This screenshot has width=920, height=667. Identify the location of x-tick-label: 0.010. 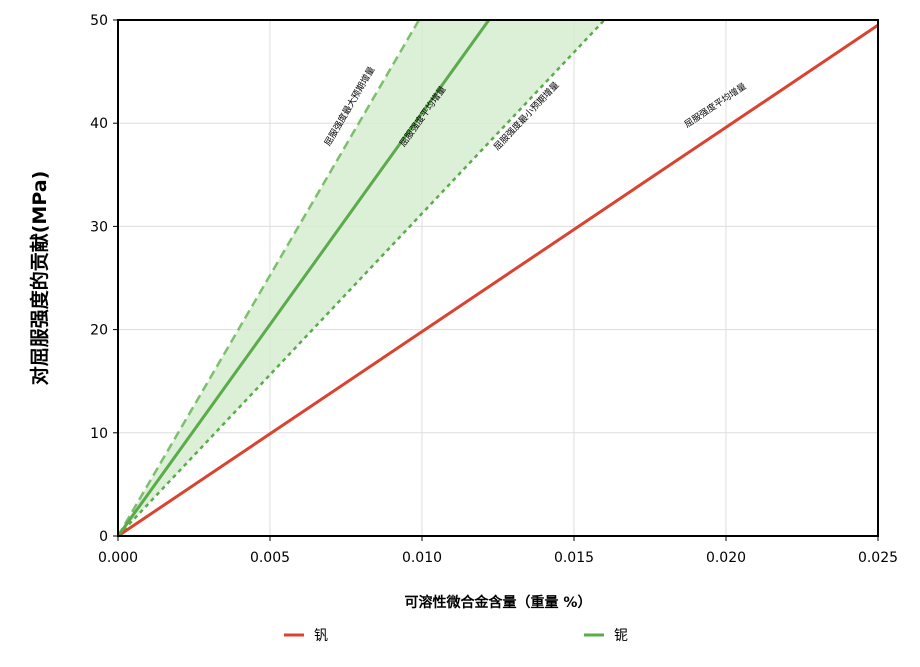
(422, 558).